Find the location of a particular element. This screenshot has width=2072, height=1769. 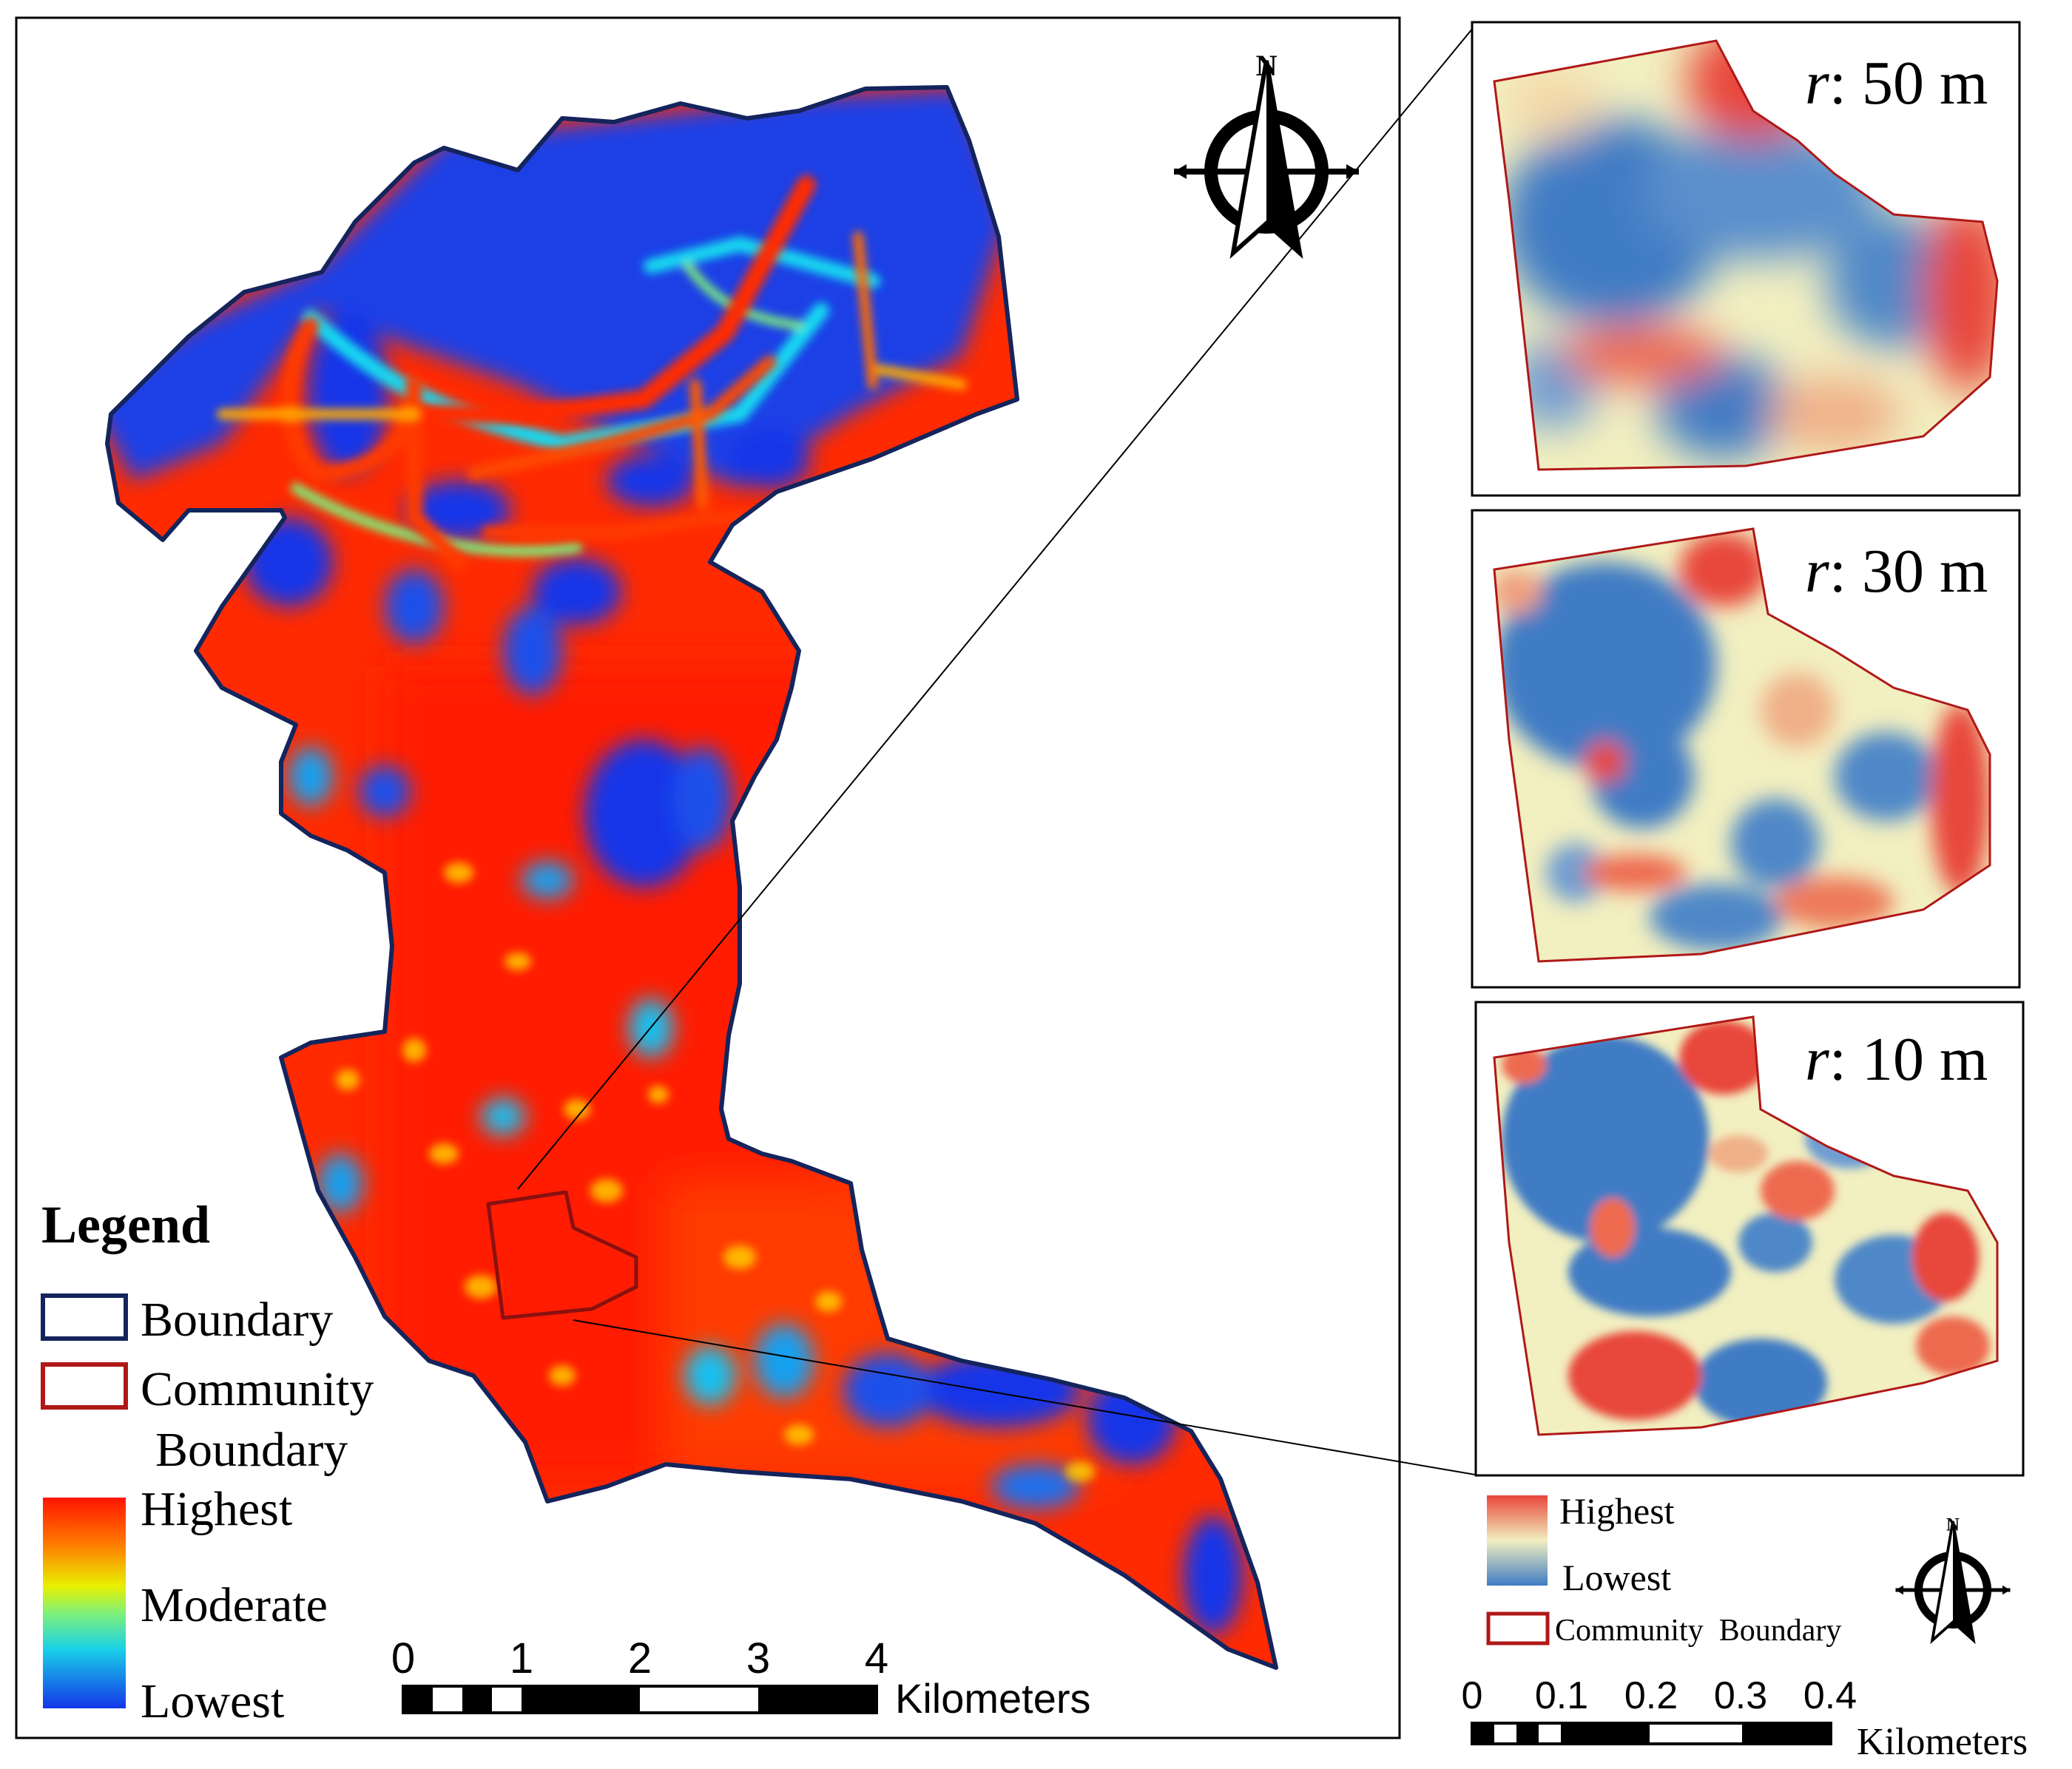

zoom-connector-lower is located at coordinates (1026, 1397).